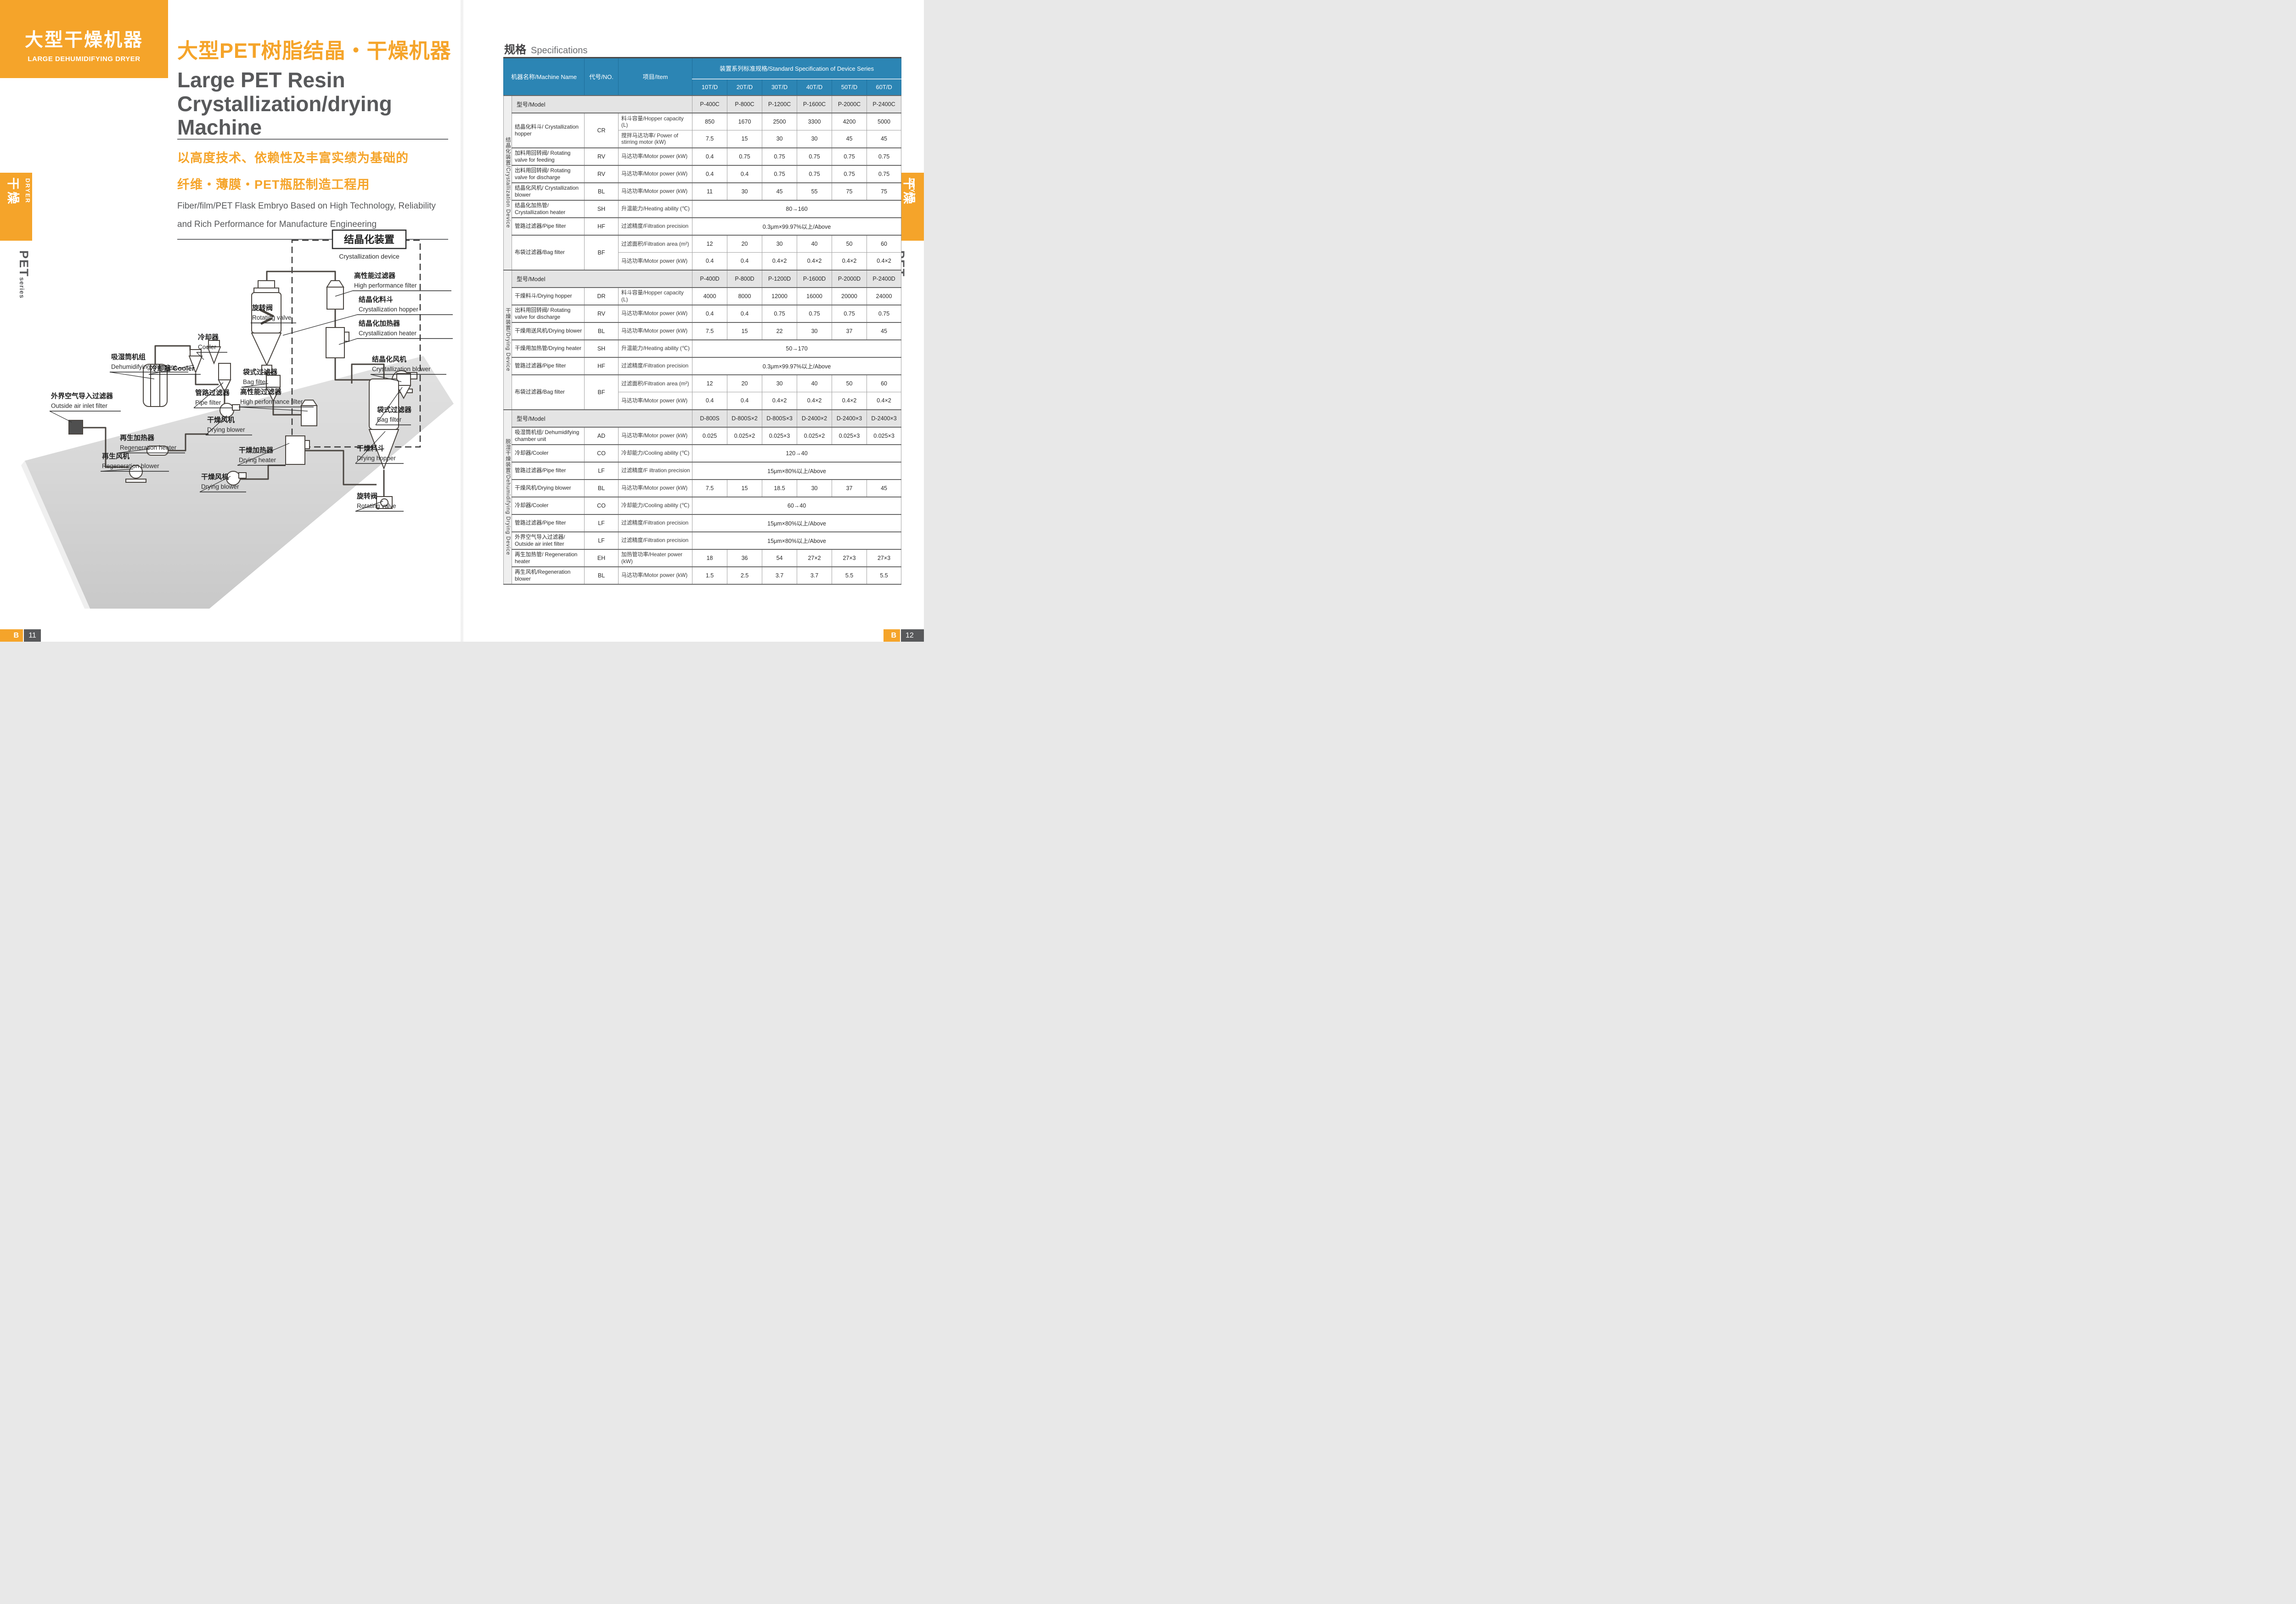 The height and width of the screenshot is (1604, 2296). I want to click on cooler-2-vessel, so click(214, 352).